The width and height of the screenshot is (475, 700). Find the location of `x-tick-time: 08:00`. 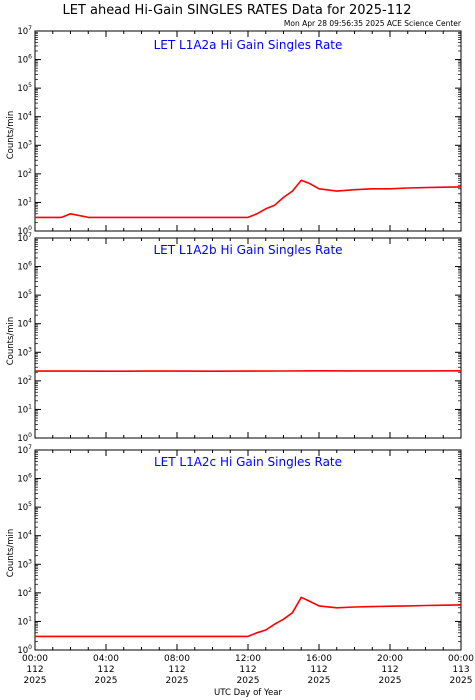

x-tick-time: 08:00 is located at coordinates (177, 659).